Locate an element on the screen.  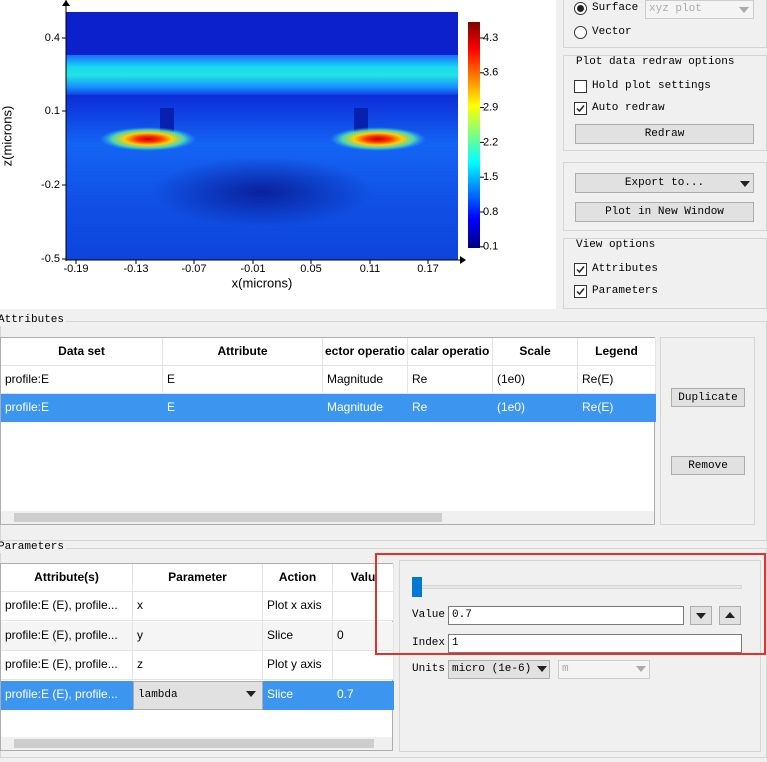
x-tick-label: 0.11 is located at coordinates (370, 269).